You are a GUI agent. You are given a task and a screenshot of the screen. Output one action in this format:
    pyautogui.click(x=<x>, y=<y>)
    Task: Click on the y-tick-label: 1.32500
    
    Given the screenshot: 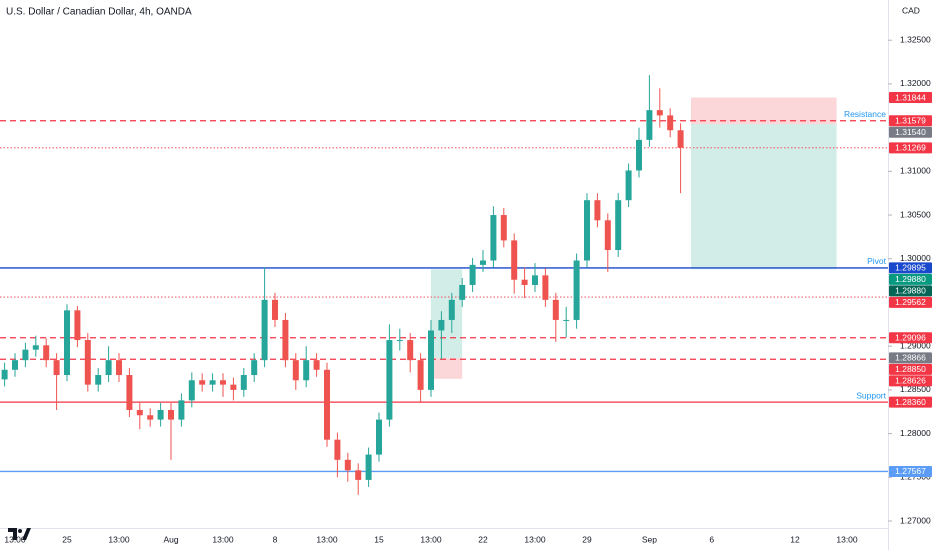 What is the action you would take?
    pyautogui.click(x=915, y=39)
    